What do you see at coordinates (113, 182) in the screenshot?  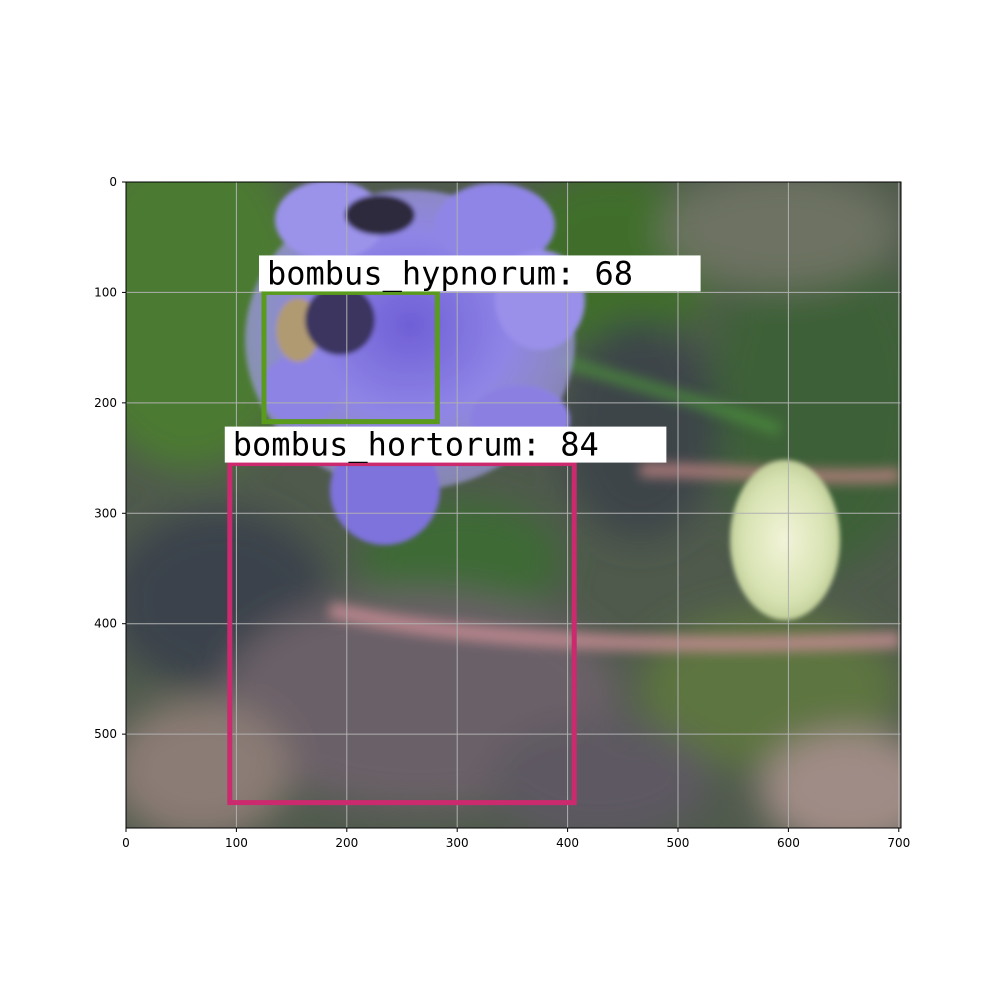 I see `y-tick-label: 0` at bounding box center [113, 182].